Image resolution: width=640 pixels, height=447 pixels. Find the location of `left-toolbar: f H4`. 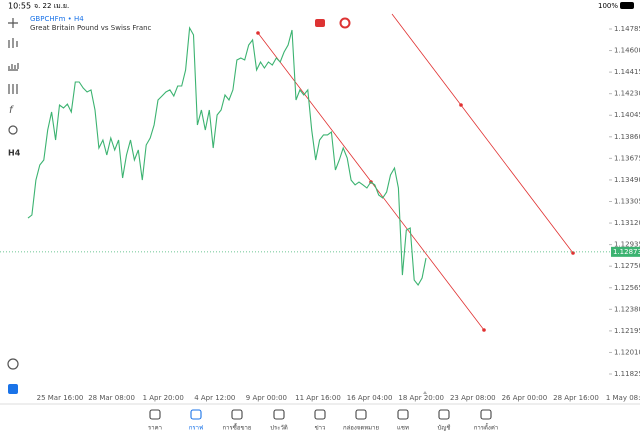

left-toolbar: f H4 is located at coordinates (14, 206).